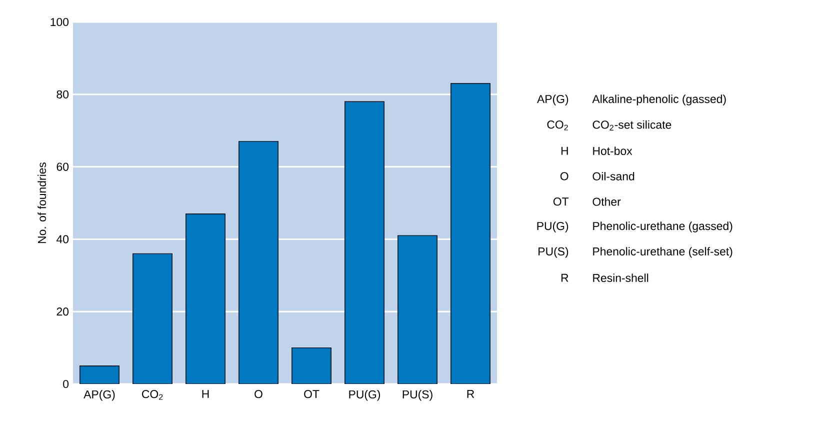  I want to click on text: Oil-sand, so click(613, 176).